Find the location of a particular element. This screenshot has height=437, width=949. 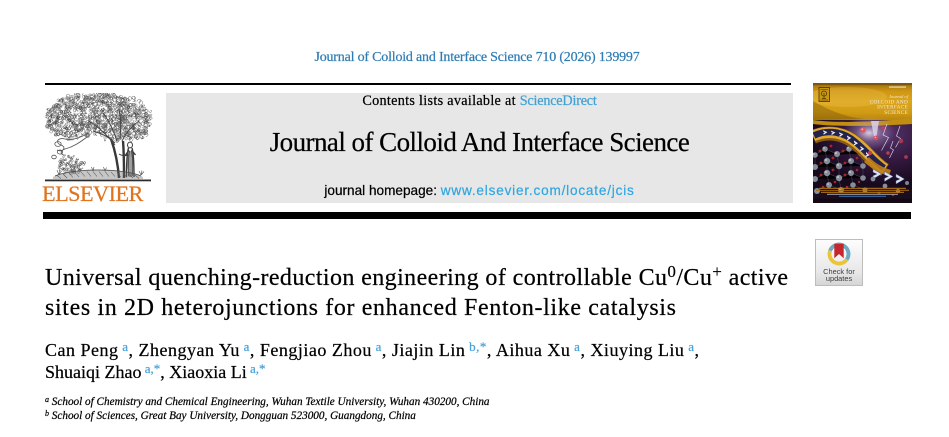

svg-text: COLLOID AND is located at coordinates (889, 103).